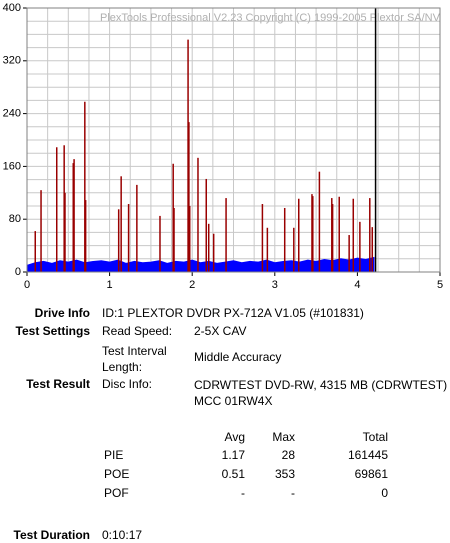 The width and height of the screenshot is (450, 543). What do you see at coordinates (284, 474) in the screenshot?
I see `cell: 353` at bounding box center [284, 474].